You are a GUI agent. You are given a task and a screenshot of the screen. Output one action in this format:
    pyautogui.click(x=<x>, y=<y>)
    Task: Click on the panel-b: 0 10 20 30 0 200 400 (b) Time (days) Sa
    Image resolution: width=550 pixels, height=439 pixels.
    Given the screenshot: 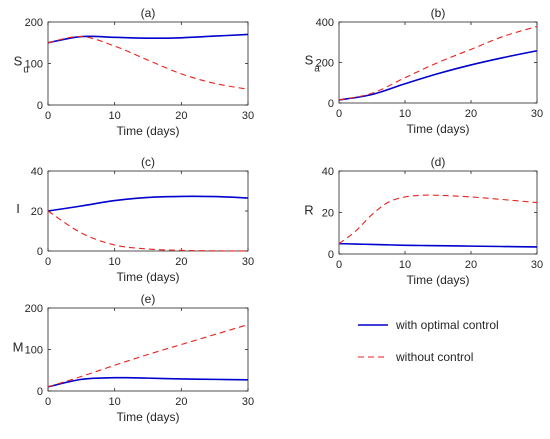 What is the action you would take?
    pyautogui.click(x=424, y=71)
    